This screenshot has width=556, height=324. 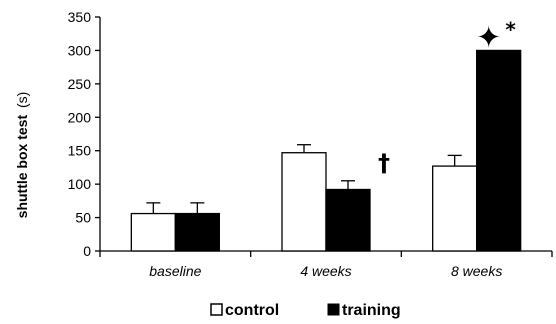 What do you see at coordinates (22, 100) in the screenshot?
I see `y-axis-label-unit: (s)` at bounding box center [22, 100].